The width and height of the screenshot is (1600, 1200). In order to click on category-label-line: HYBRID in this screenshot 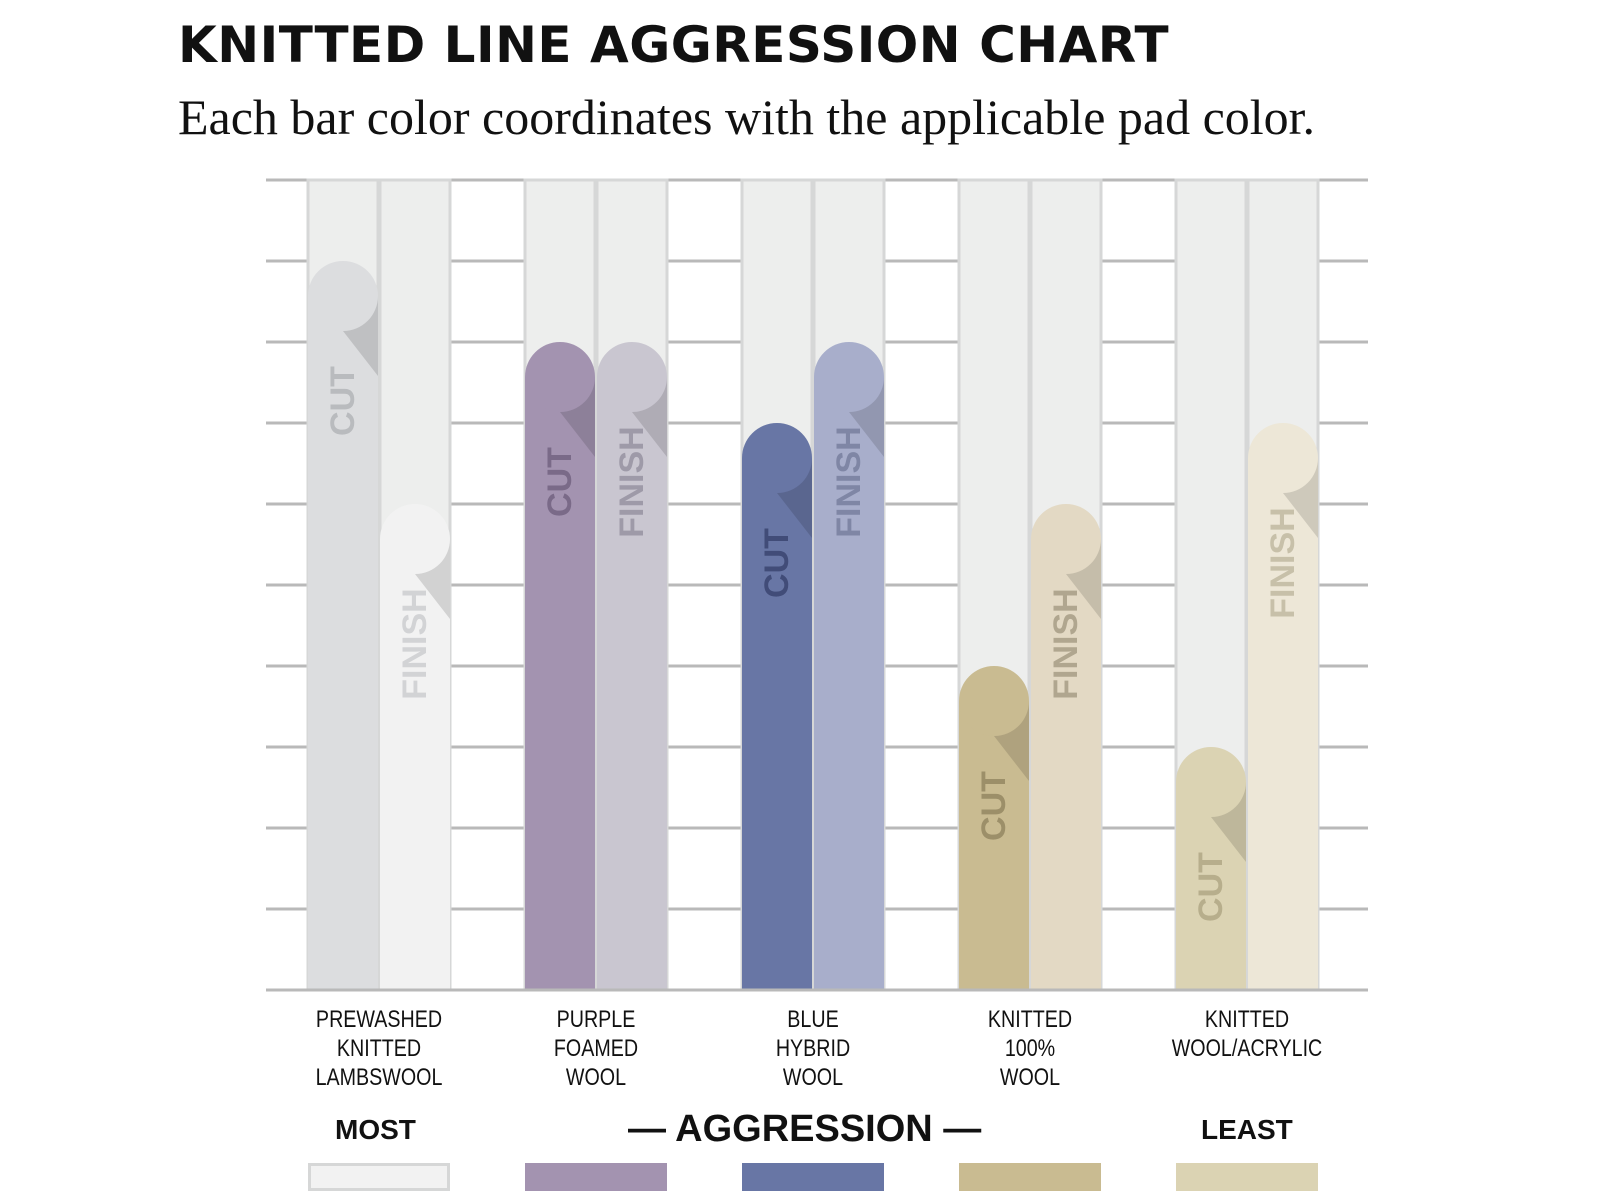, I will do `click(813, 1048)`.